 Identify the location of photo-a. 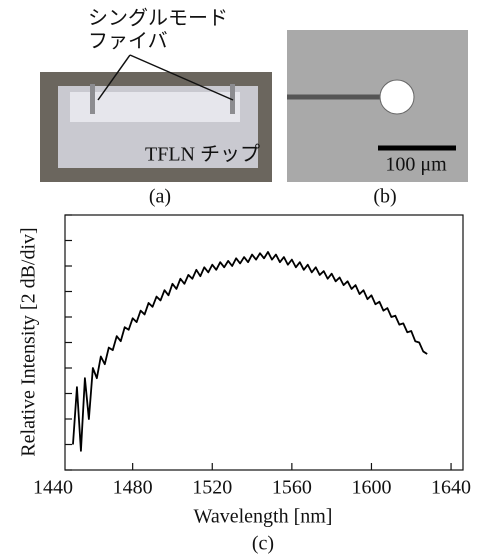
(156, 118).